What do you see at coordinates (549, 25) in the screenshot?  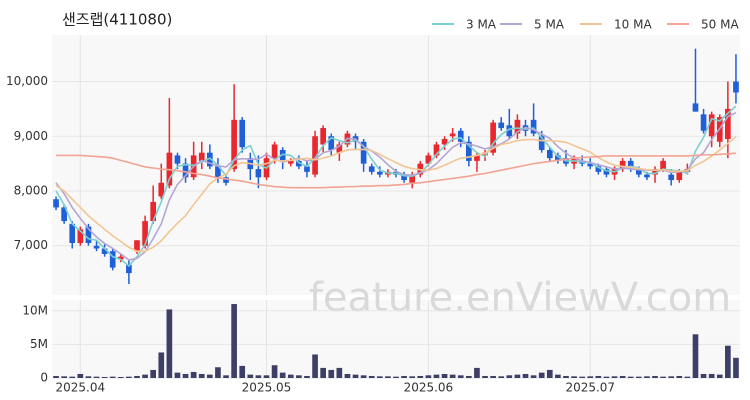 I see `legend-label: 5 MA` at bounding box center [549, 25].